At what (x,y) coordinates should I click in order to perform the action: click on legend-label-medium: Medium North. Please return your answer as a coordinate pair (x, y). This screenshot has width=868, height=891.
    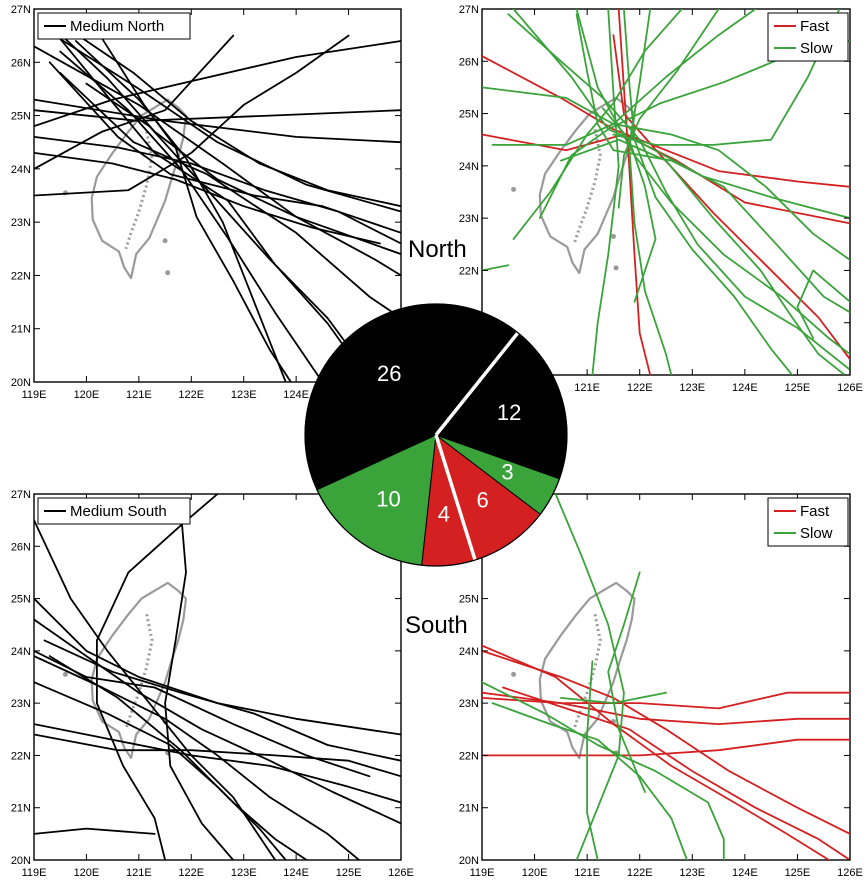
    Looking at the image, I should click on (117, 26).